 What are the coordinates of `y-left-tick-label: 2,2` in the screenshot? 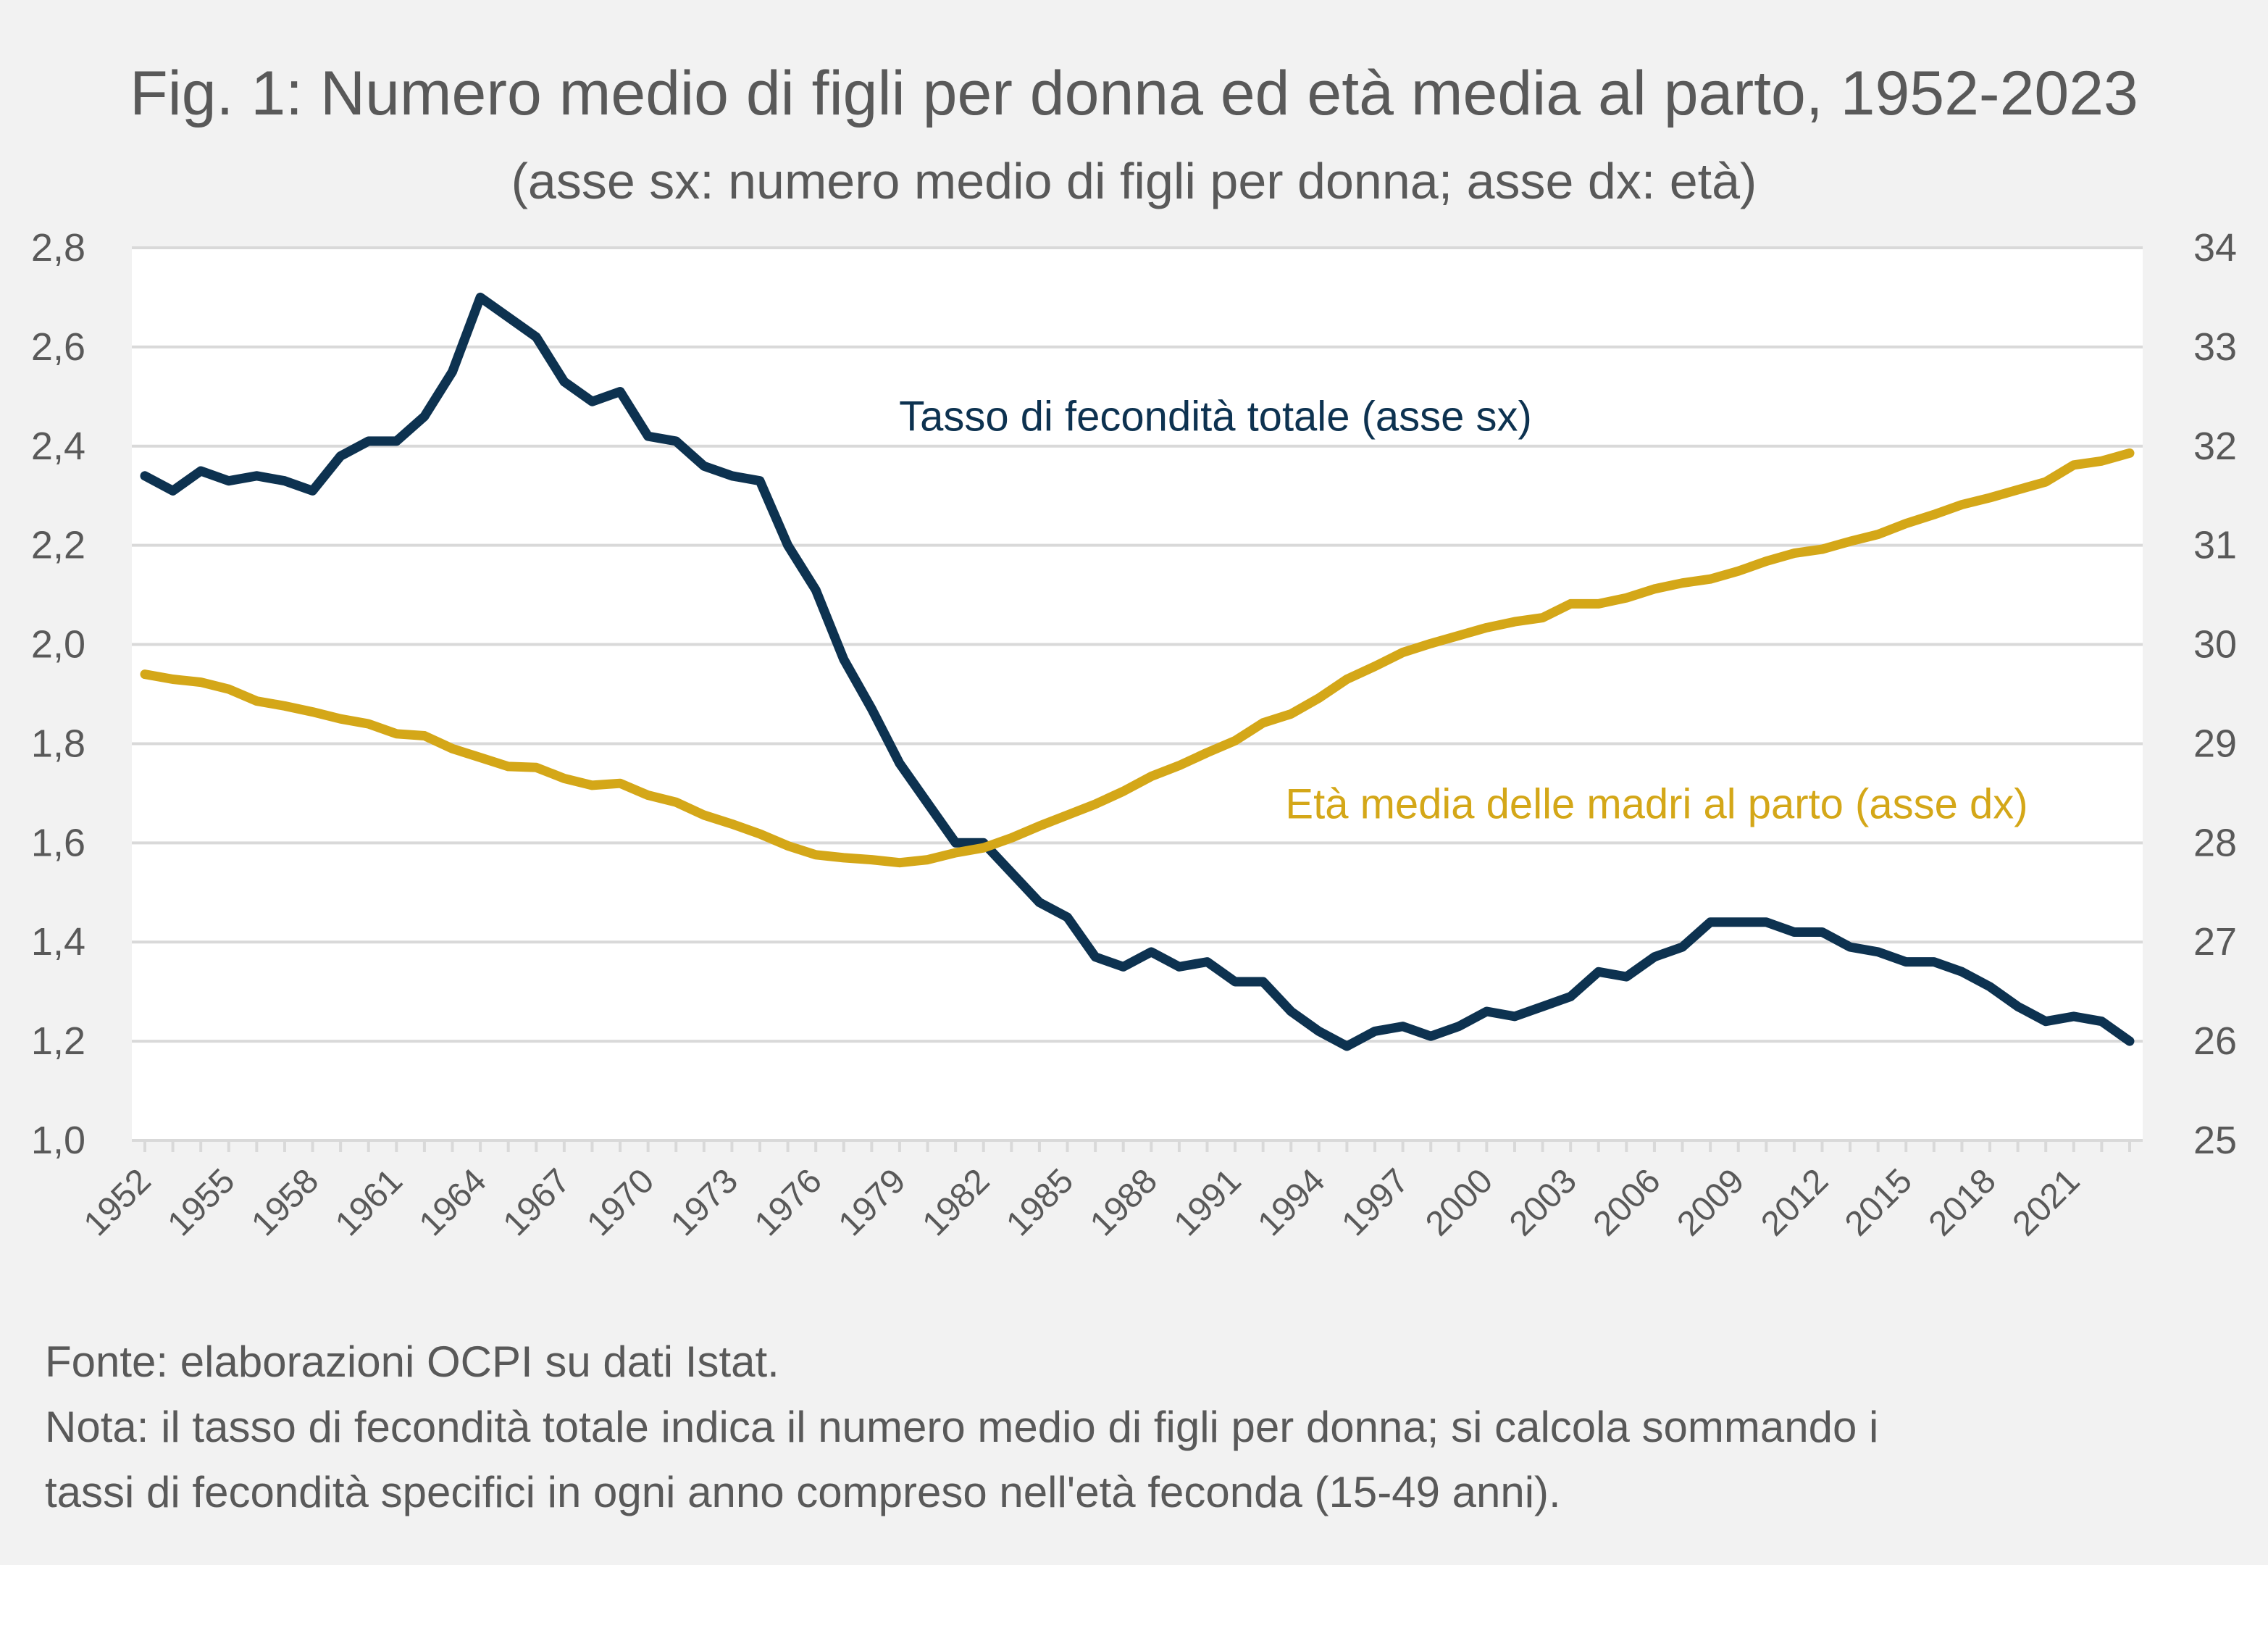 It's located at (58, 545).